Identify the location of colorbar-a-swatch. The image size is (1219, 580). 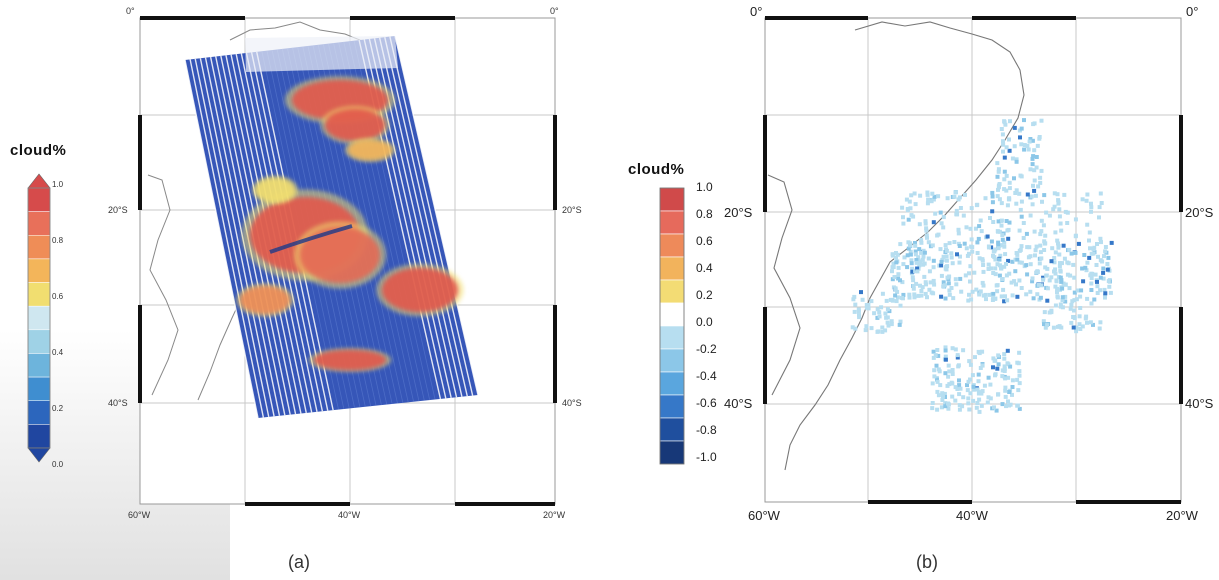
(39, 341).